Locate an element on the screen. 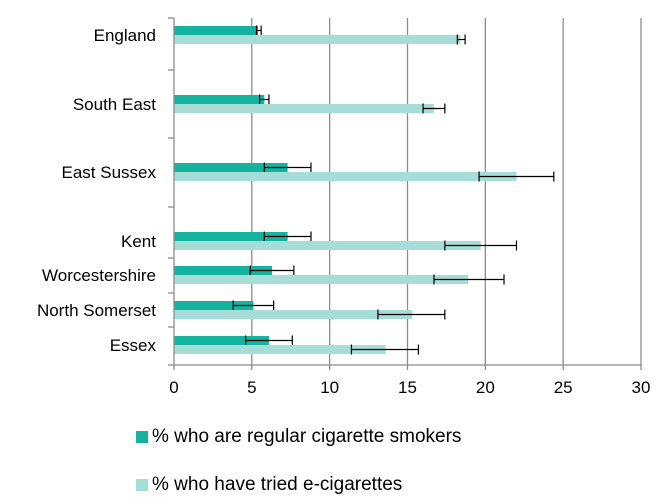 The image size is (657, 497). legend-item-ecig: % who have tried e-cigarettes is located at coordinates (269, 485).